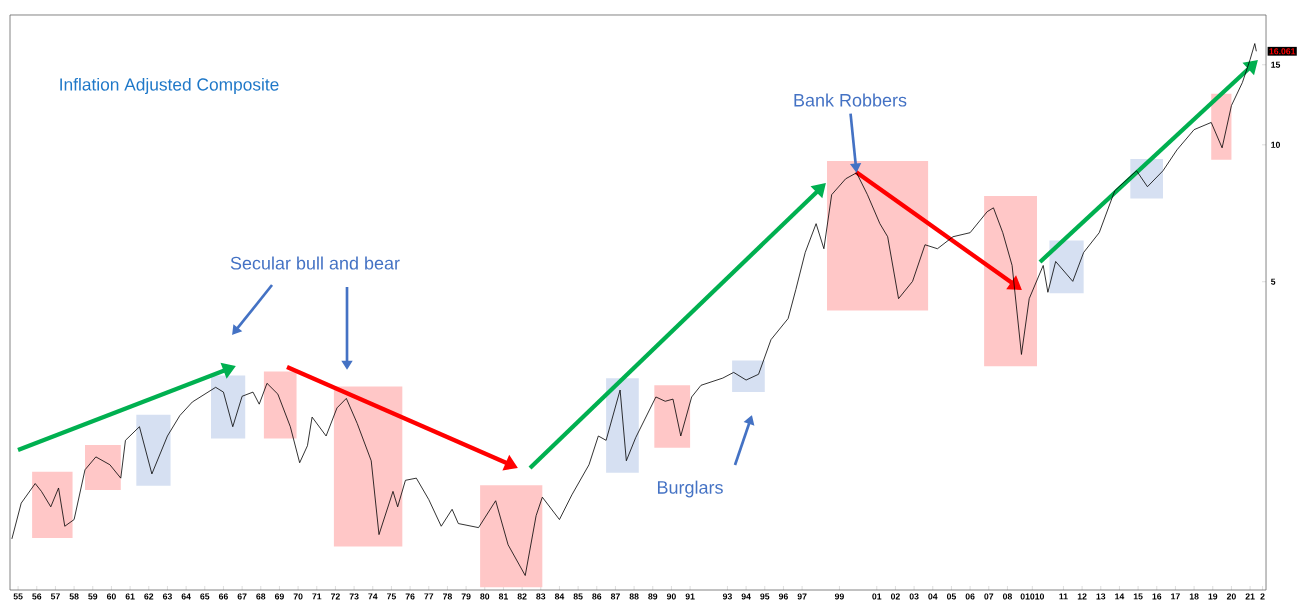 Image resolution: width=1312 pixels, height=614 pixels. What do you see at coordinates (1120, 596) in the screenshot?
I see `x-tick-label: 14` at bounding box center [1120, 596].